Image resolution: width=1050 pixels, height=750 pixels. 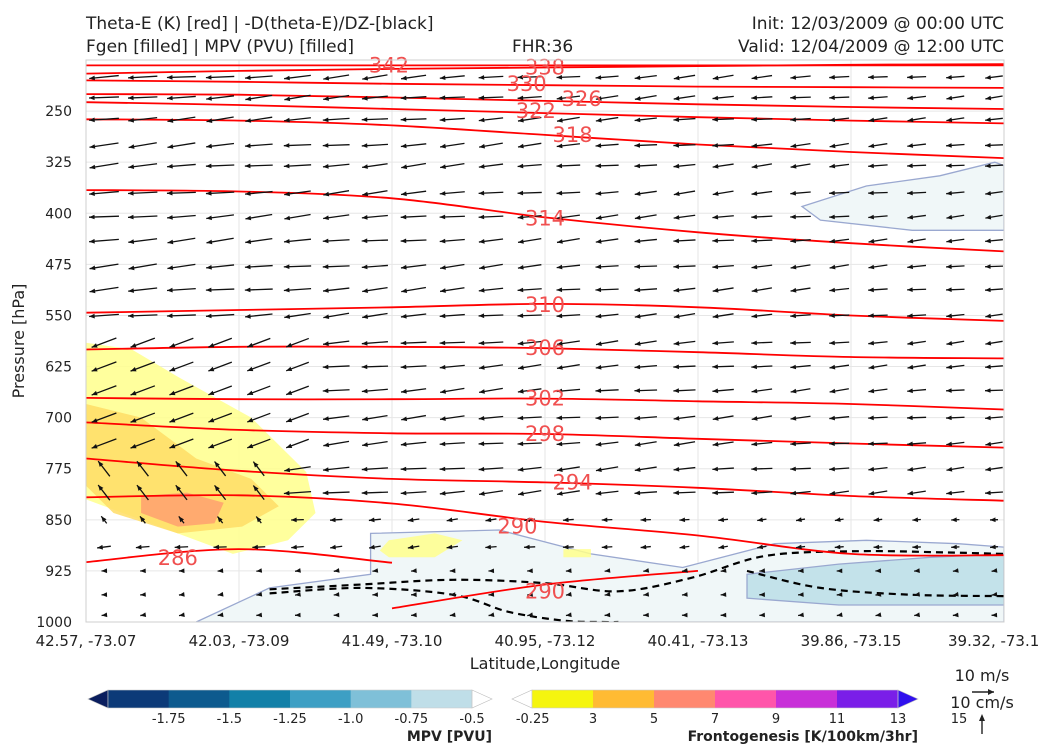 I want to click on init-time: Init: 12/03/2009 @ 00:00 UTC, so click(x=877, y=24).